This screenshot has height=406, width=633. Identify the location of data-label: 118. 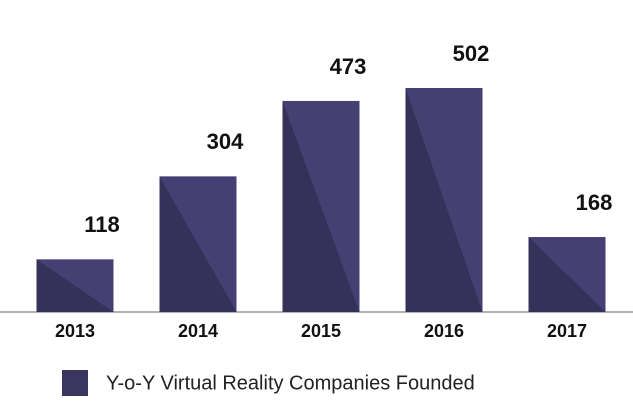
(102, 224).